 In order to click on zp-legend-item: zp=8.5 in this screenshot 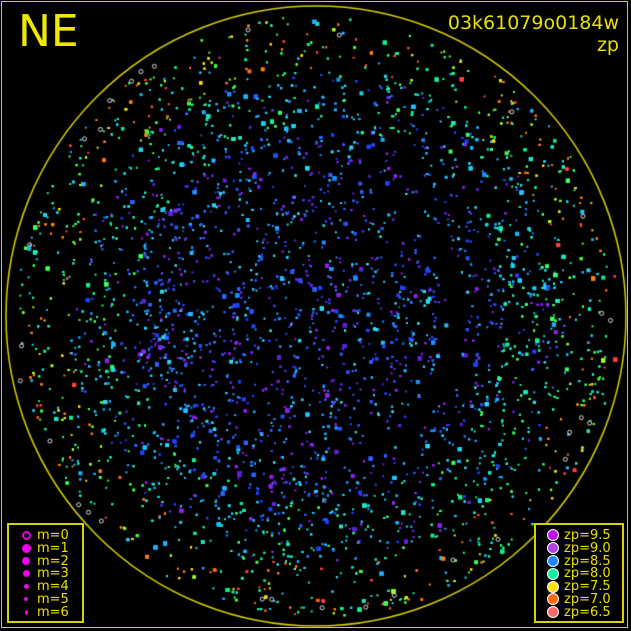, I will do `click(579, 561)`.